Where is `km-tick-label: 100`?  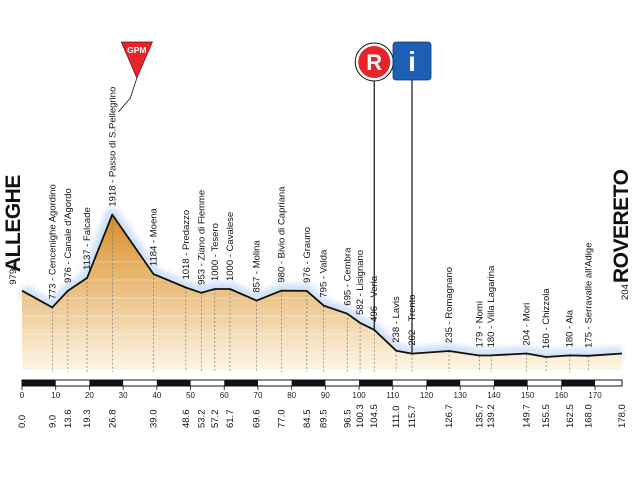
km-tick-label: 100 is located at coordinates (359, 395).